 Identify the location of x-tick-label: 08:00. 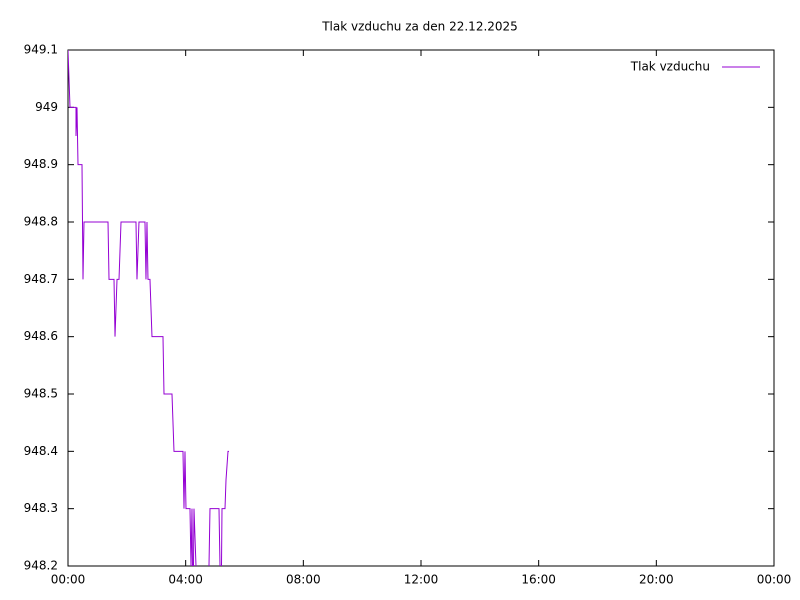
(303, 580).